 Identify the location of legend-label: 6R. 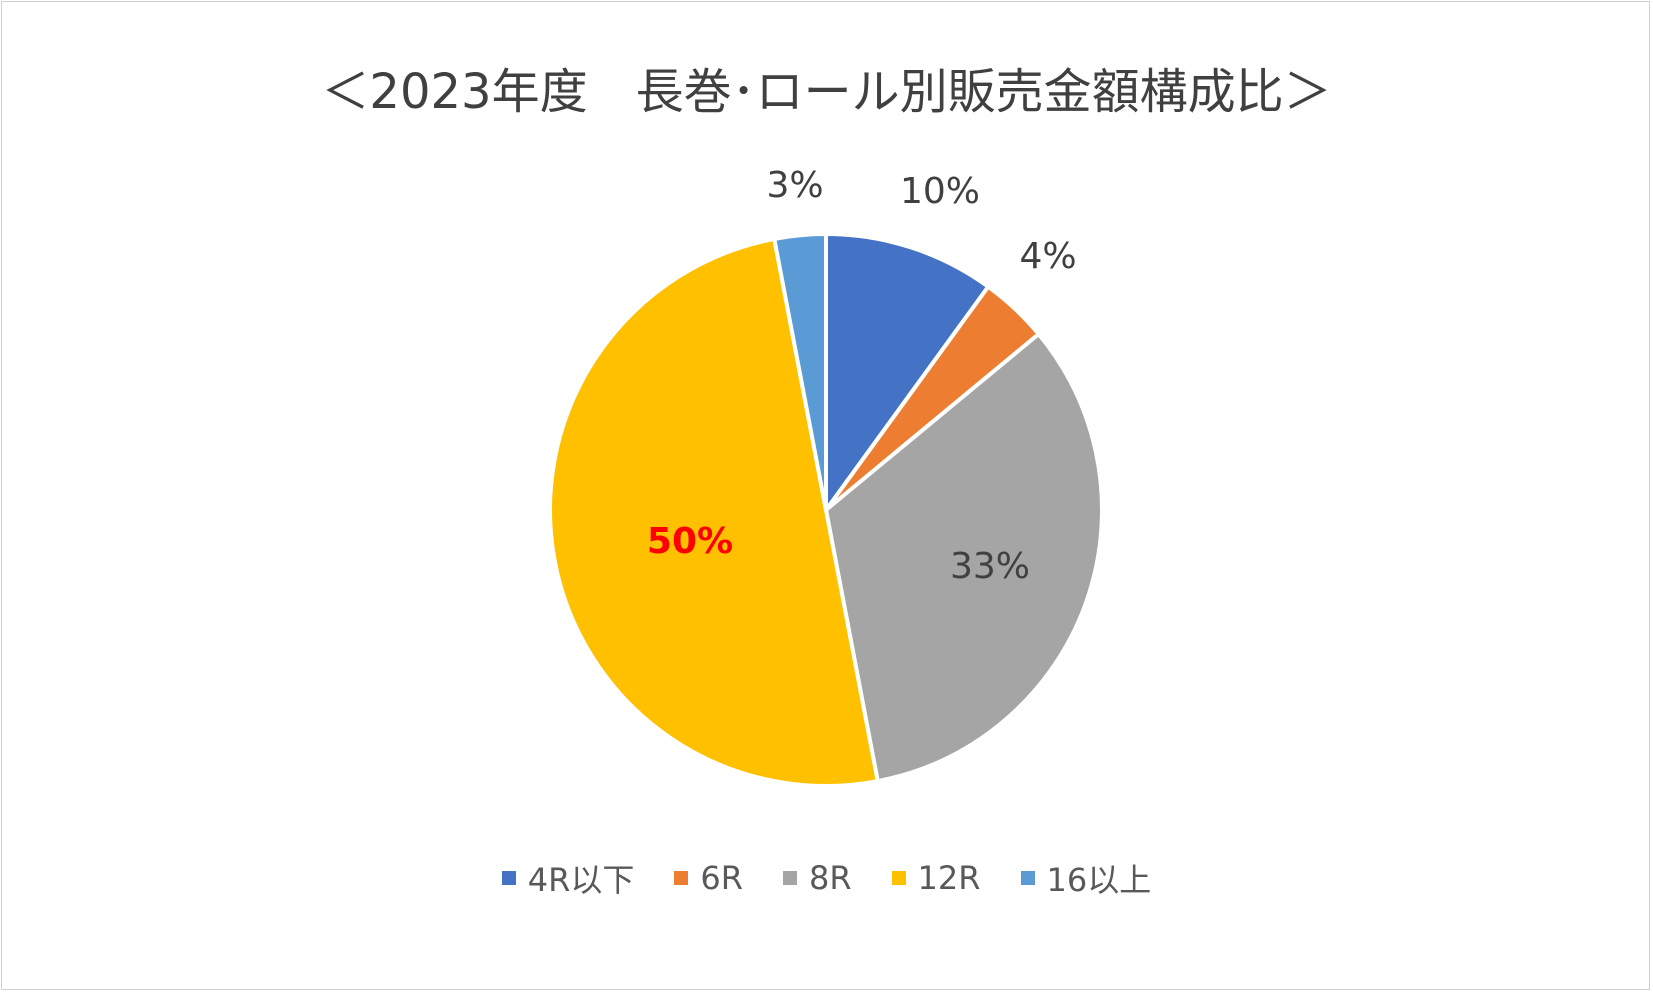
(721, 878).